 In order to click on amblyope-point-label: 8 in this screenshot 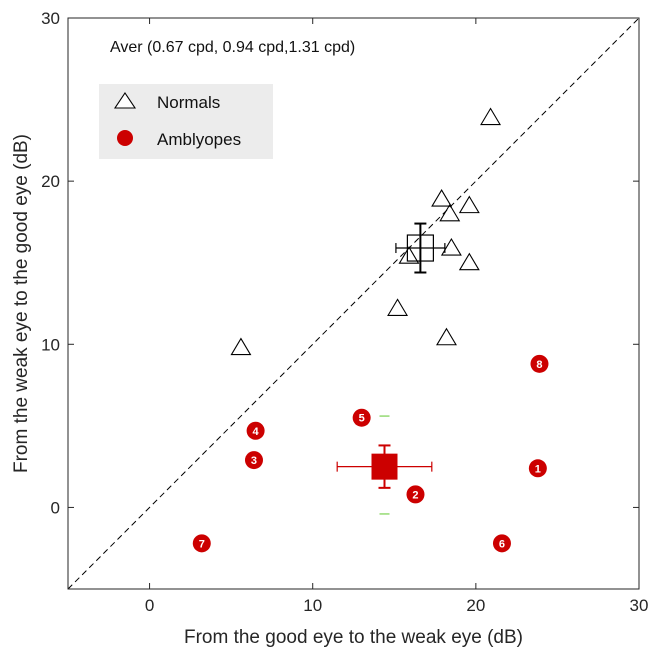, I will do `click(539, 365)`.